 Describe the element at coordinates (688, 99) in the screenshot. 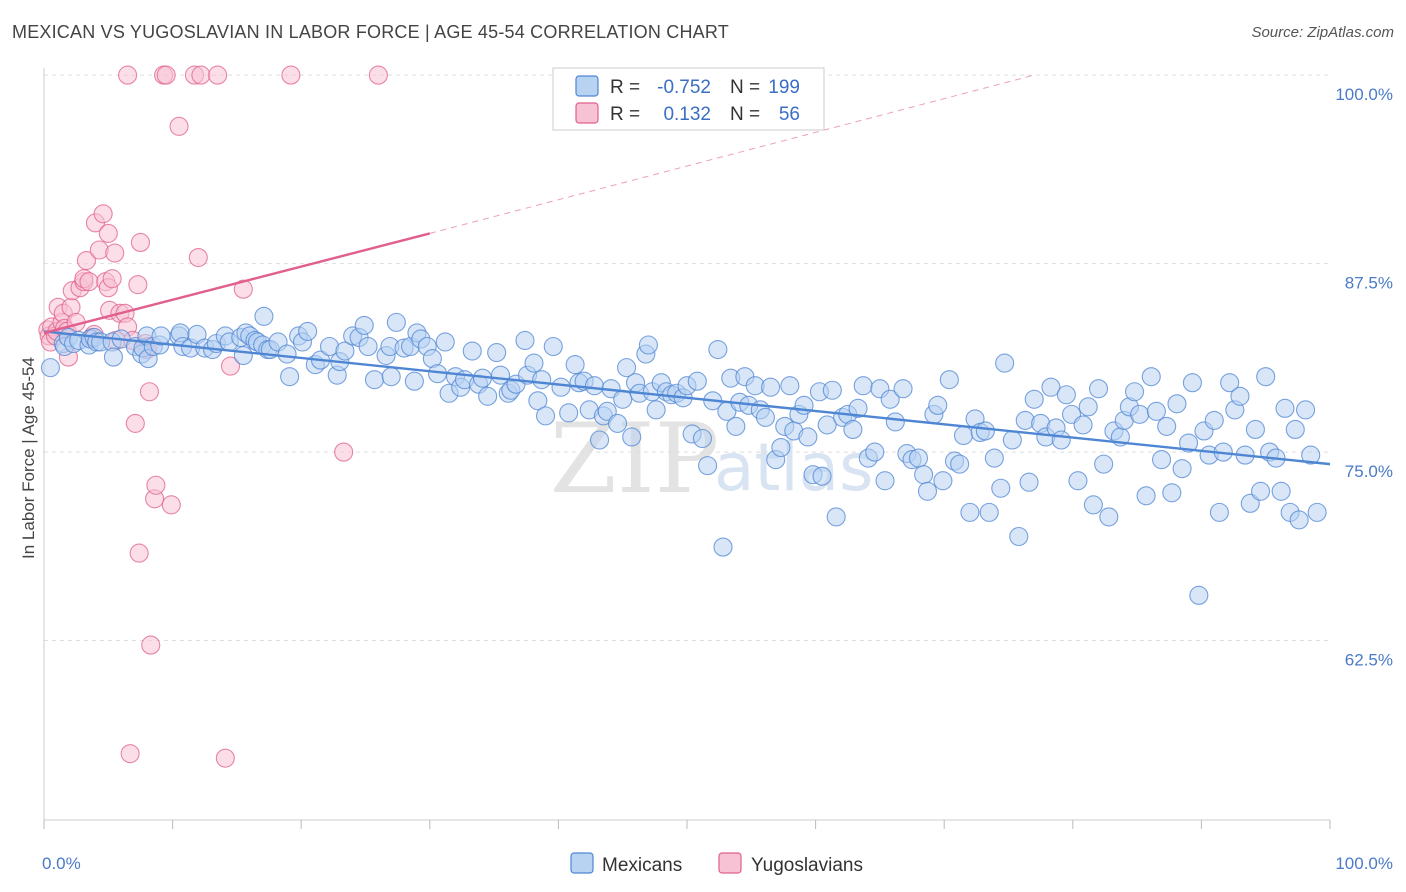

I see `correlation-legend: R = -0.752 N = 199 R = 0.132 N = 56` at that location.